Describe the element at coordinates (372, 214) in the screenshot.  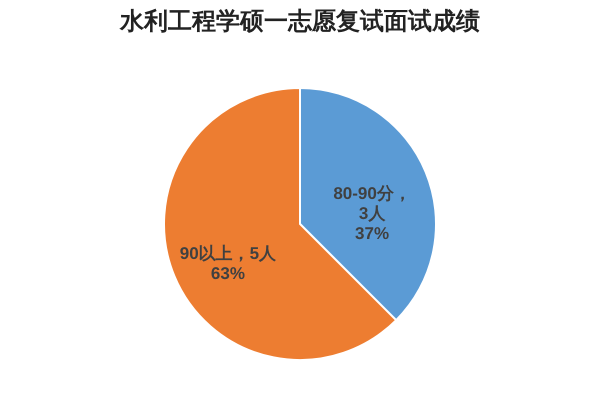
I see `slice-label: 80-90分， 3人 37%` at that location.